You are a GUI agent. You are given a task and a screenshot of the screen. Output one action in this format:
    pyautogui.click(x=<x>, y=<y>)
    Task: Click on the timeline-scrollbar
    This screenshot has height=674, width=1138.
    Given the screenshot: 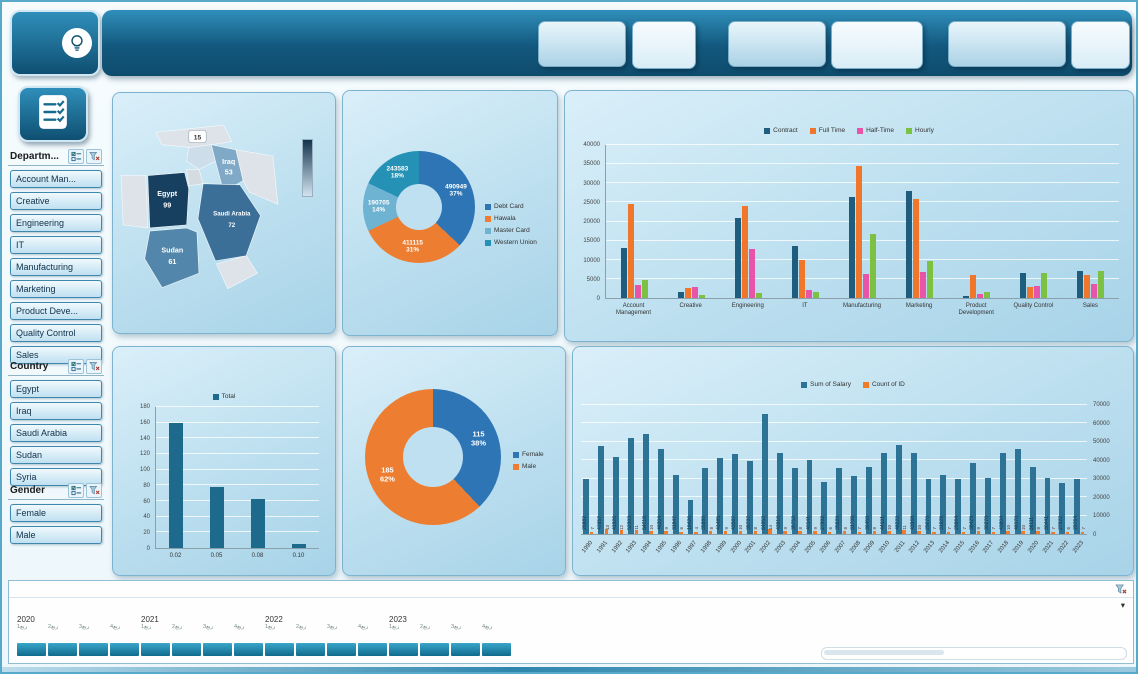 What is the action you would take?
    pyautogui.click(x=974, y=653)
    